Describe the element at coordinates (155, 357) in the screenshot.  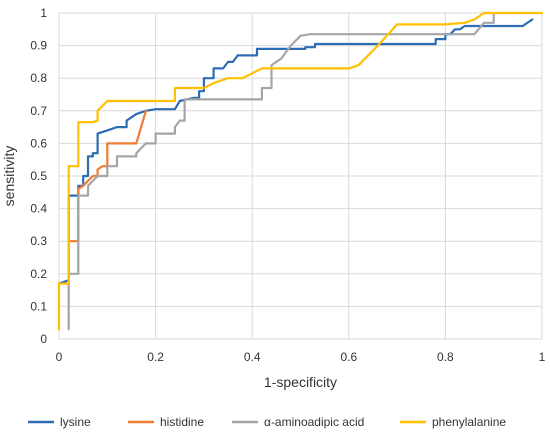
I see `x-tick-label: 0.2` at that location.